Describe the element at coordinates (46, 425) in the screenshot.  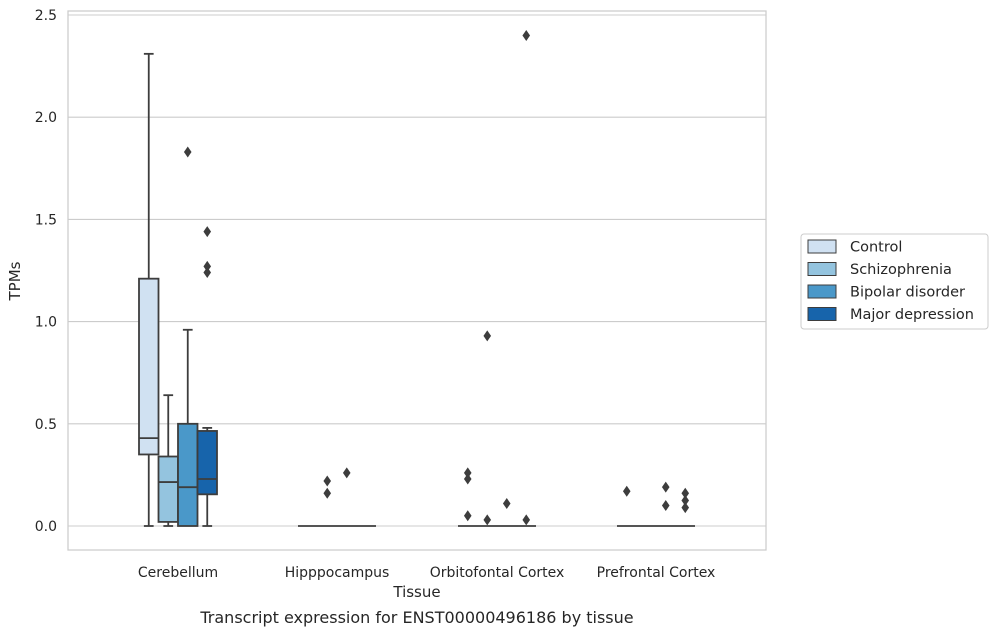
I see `y-tick-label: 0.5` at that location.